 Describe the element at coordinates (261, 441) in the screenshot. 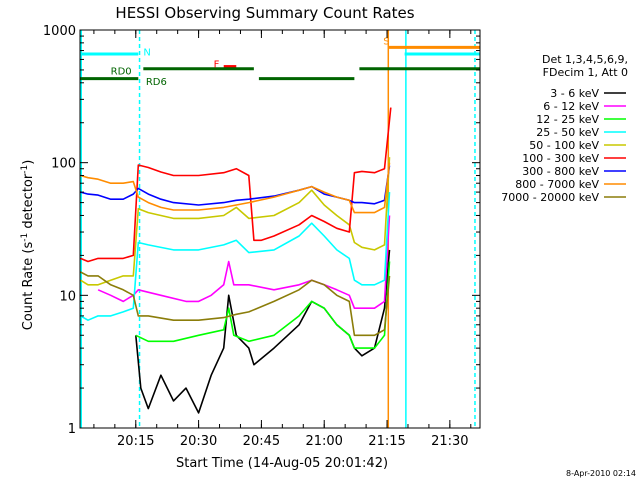

I see `x-tick-label-2: 20:45` at that location.